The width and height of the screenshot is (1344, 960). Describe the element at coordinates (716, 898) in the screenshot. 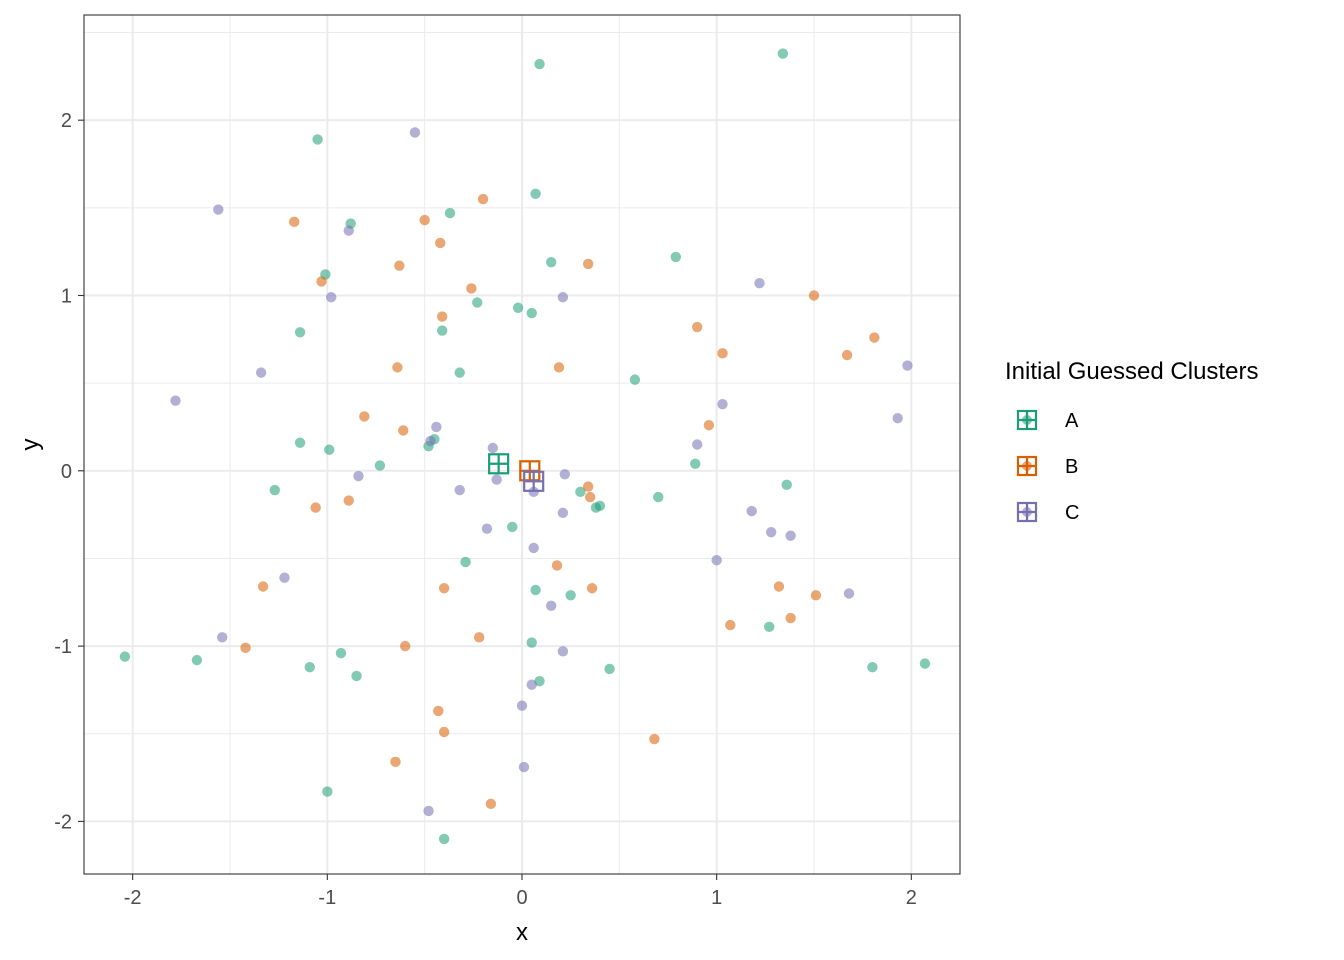

I see `x-tick-label: 1` at that location.